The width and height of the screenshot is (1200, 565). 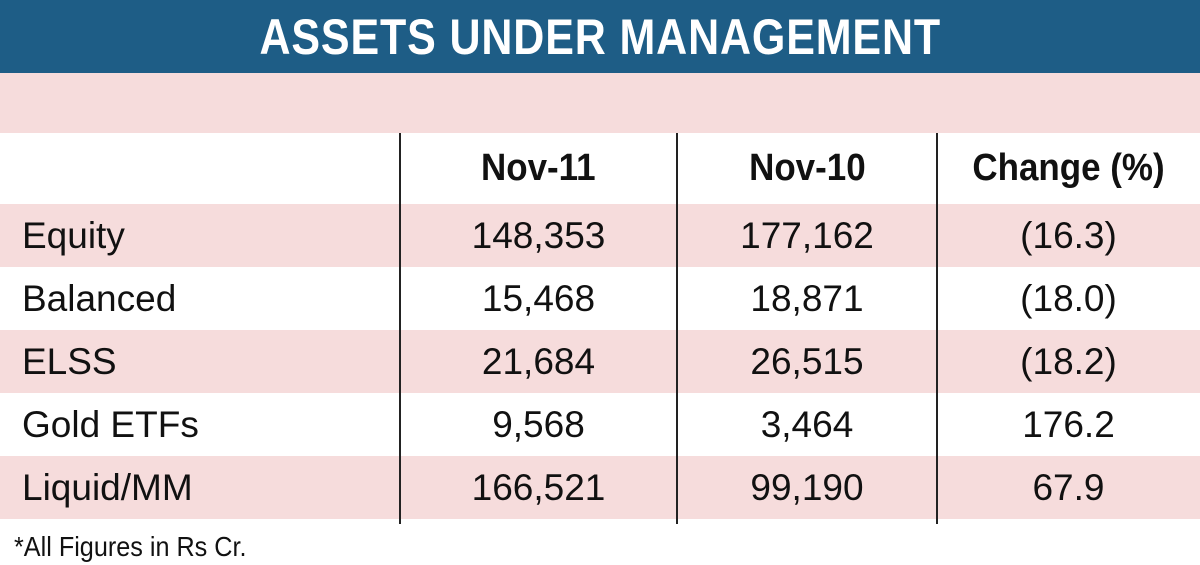 I want to click on row-nov-10: 177,162, so click(x=807, y=235).